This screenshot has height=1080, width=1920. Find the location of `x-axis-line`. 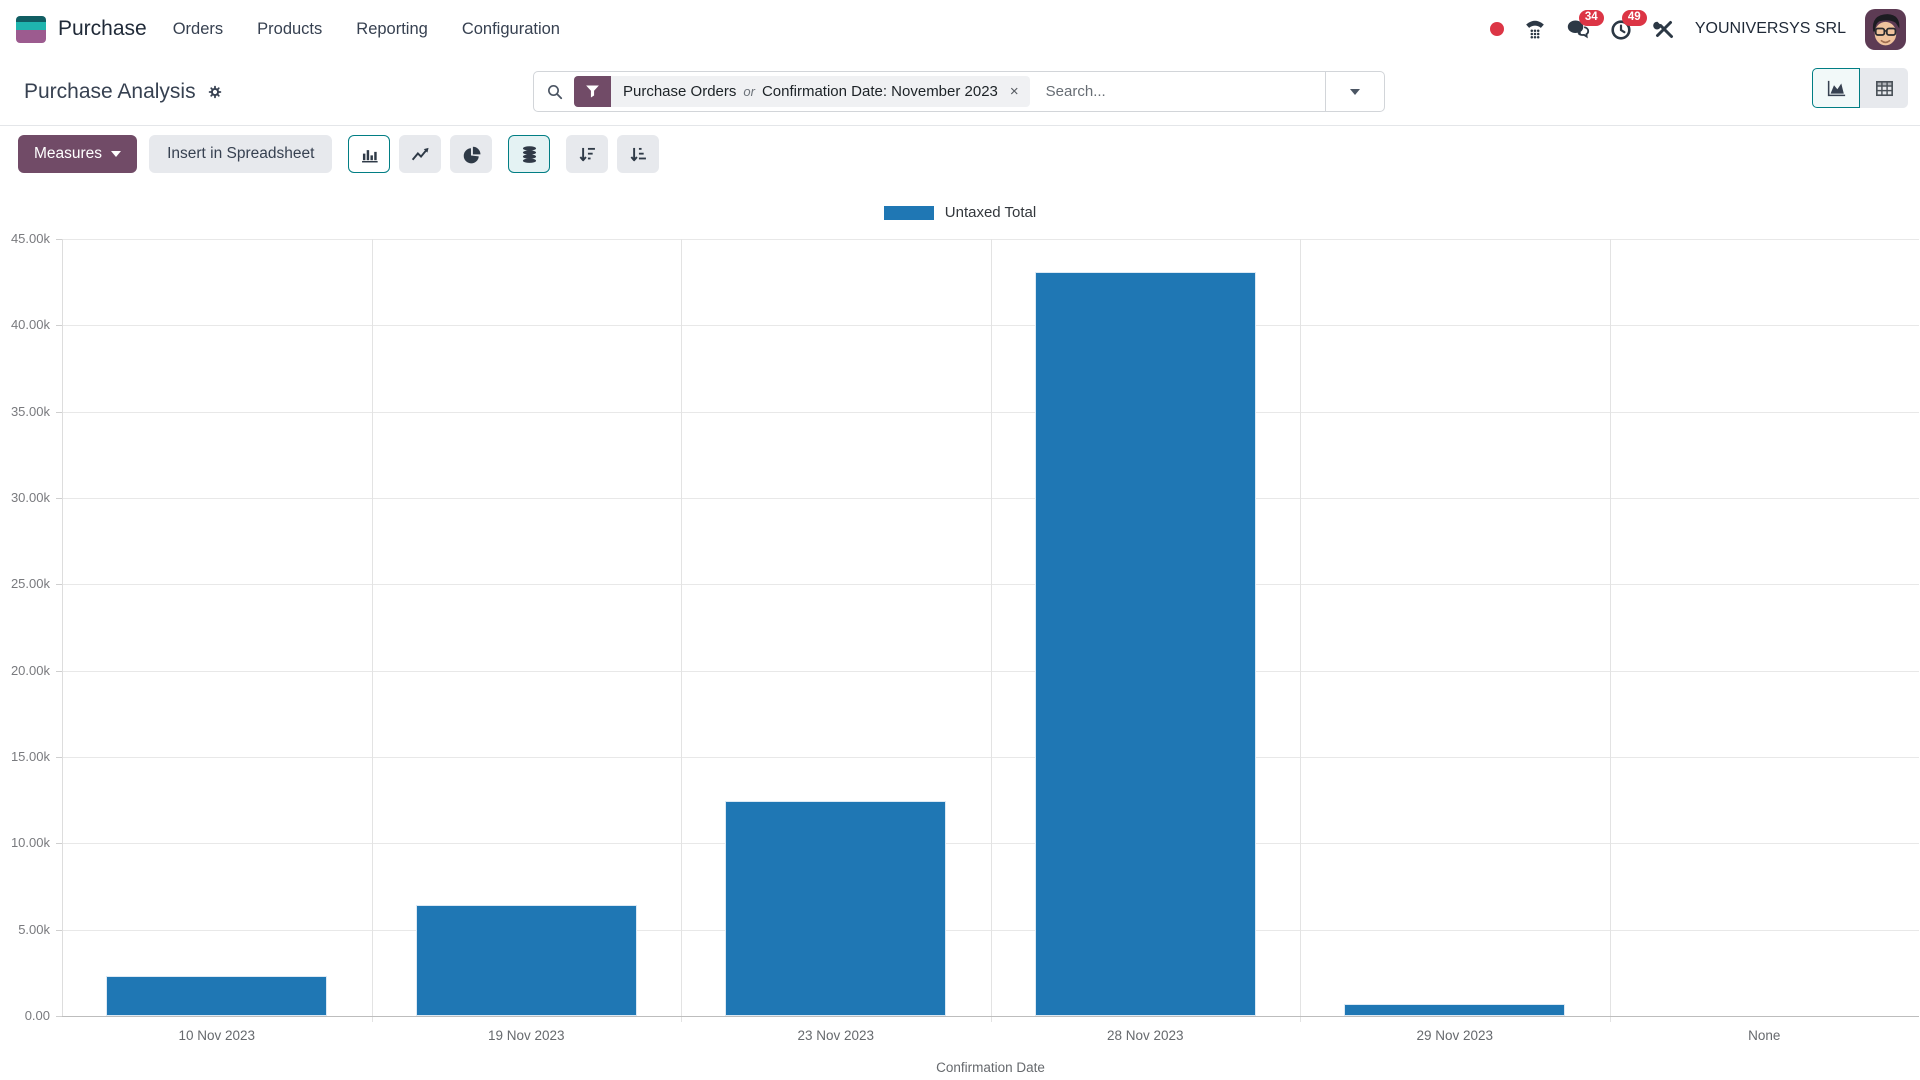

x-axis-line is located at coordinates (990, 1016).